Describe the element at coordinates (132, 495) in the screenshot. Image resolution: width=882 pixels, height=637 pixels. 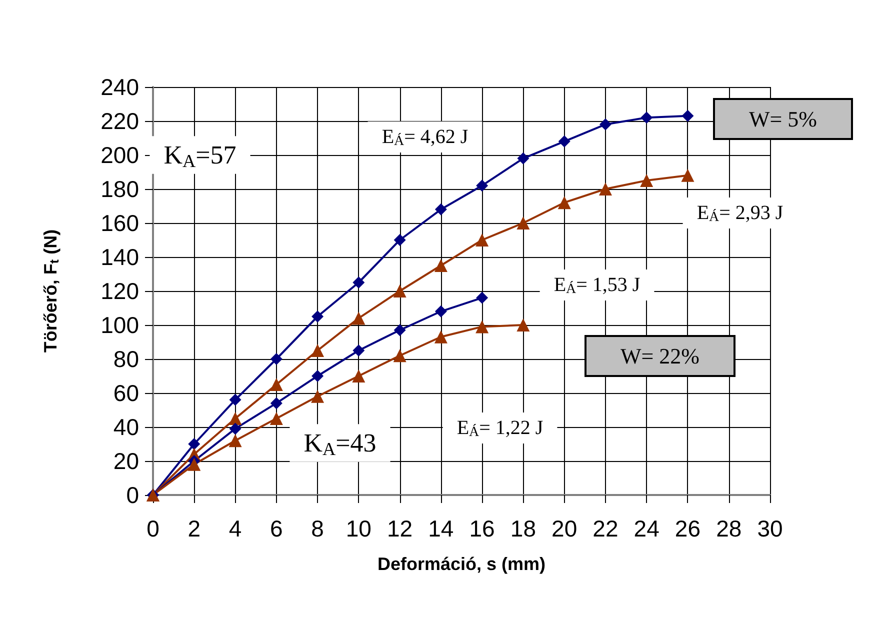
I see `y-tick-label: 0` at that location.